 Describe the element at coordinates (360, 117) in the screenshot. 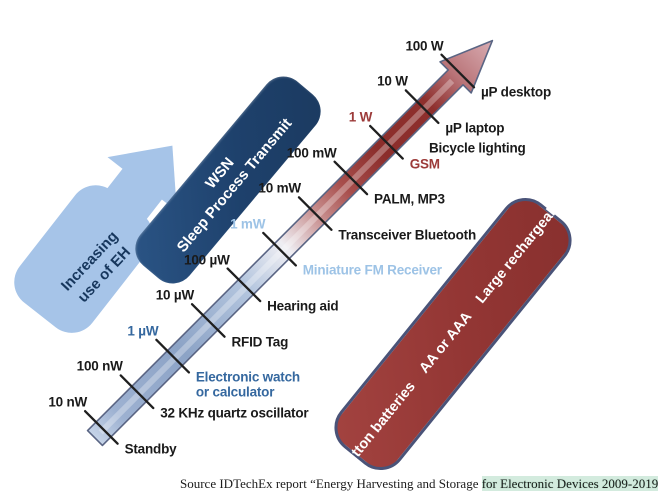

I see `power-label: 1 W` at that location.